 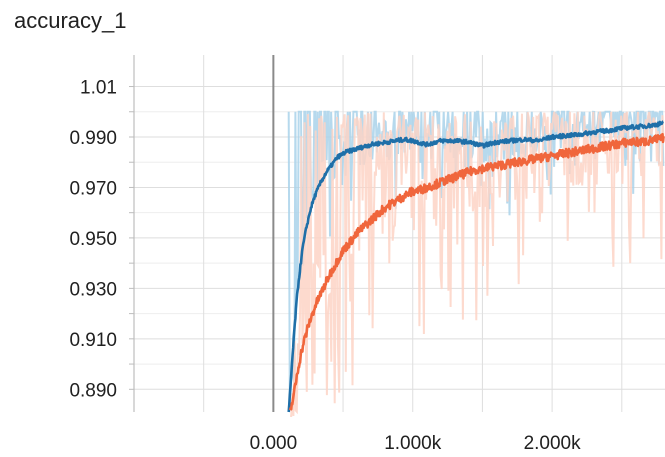 I want to click on x-tick-label: 1.000k, so click(x=413, y=443).